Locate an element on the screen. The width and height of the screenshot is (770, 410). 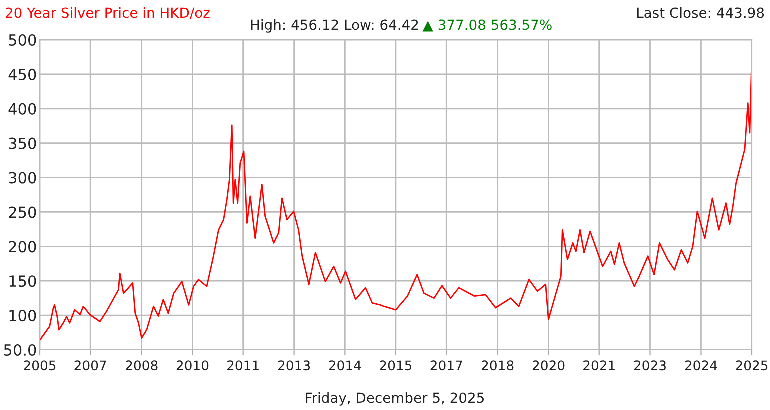
x-tick-label: 2007 is located at coordinates (90, 365).